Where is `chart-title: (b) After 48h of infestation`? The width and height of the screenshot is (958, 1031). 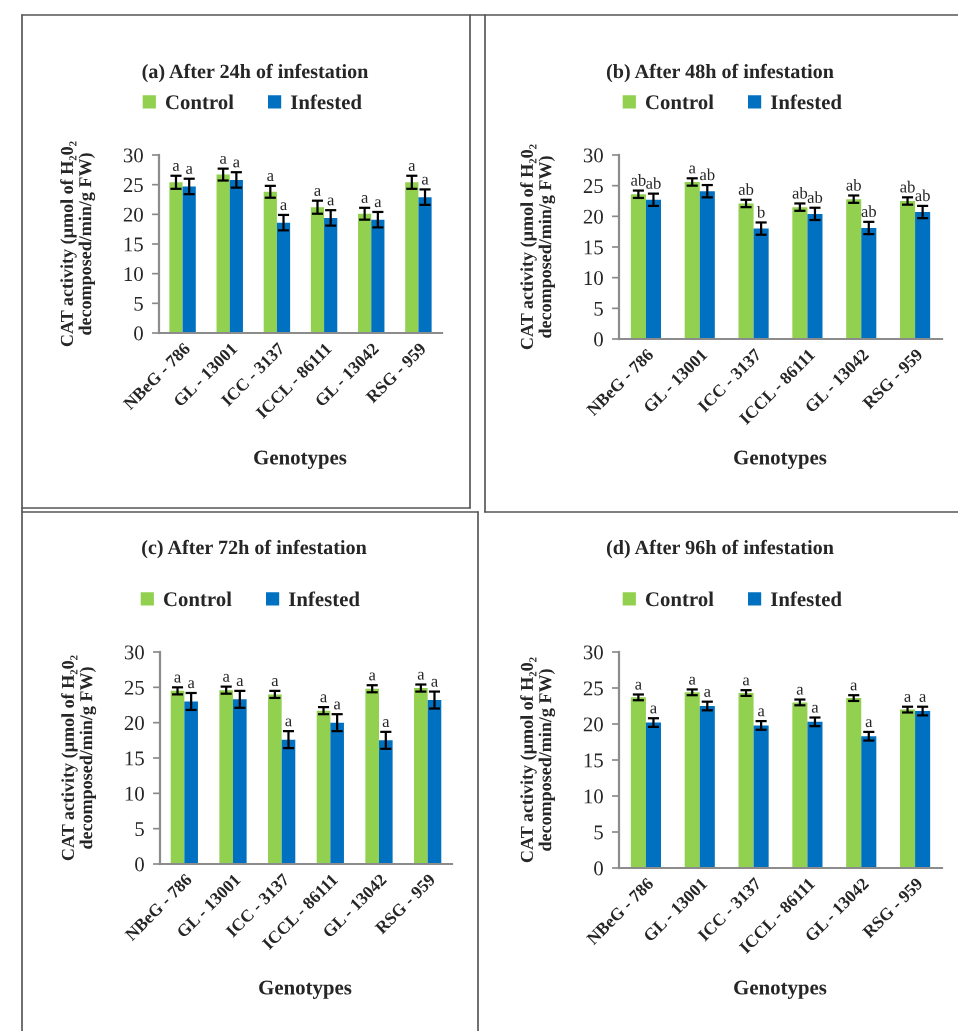 chart-title: (b) After 48h of infestation is located at coordinates (720, 73).